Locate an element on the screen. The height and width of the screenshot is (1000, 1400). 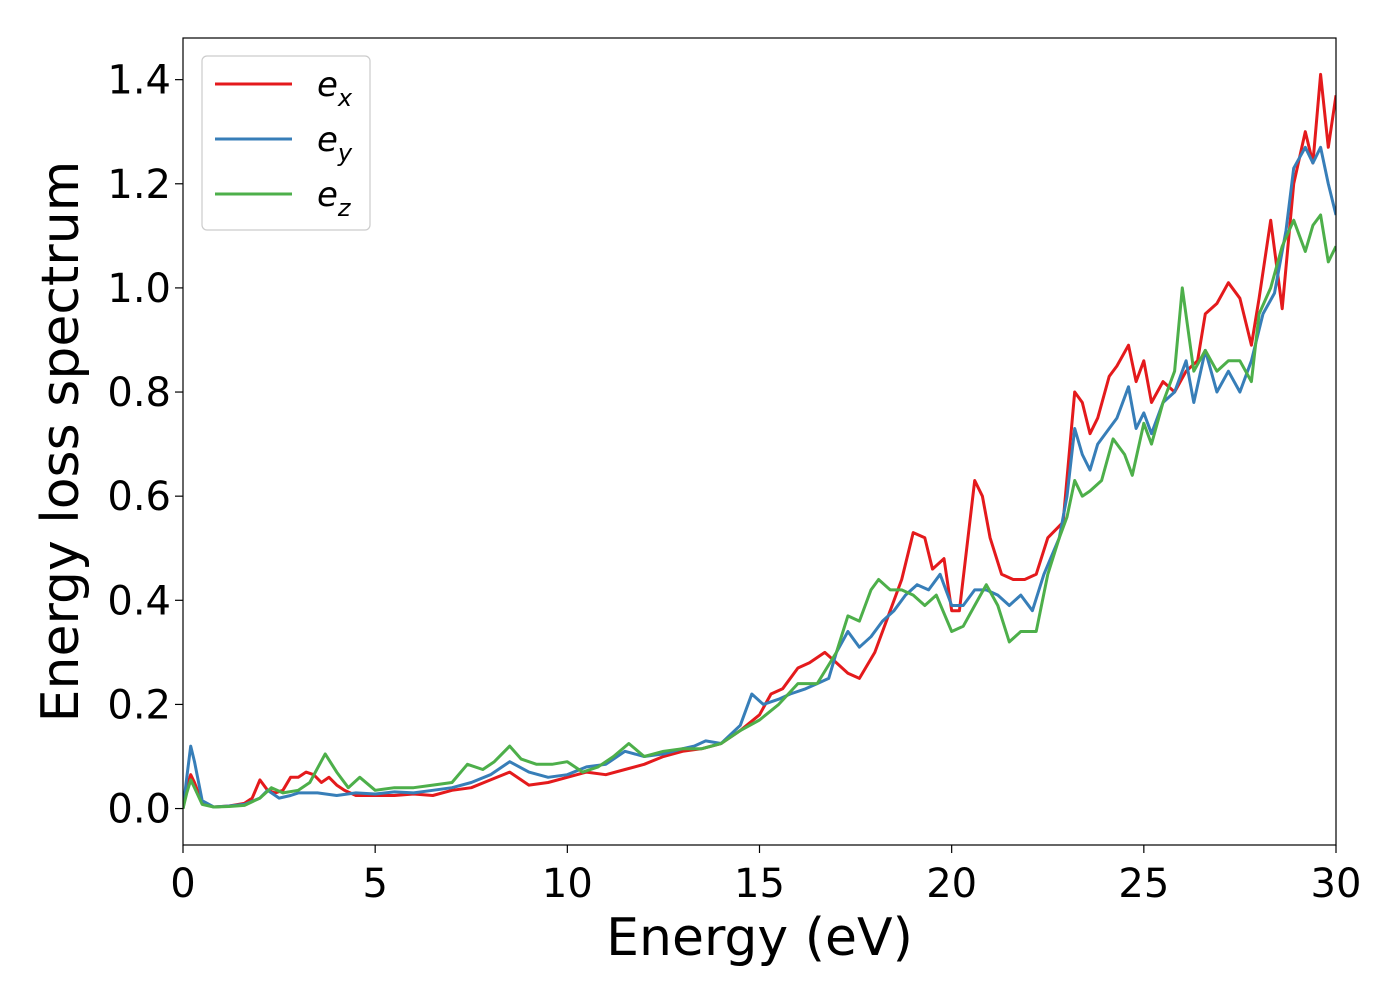
y-tick-label: 0.6 is located at coordinates (139, 497).